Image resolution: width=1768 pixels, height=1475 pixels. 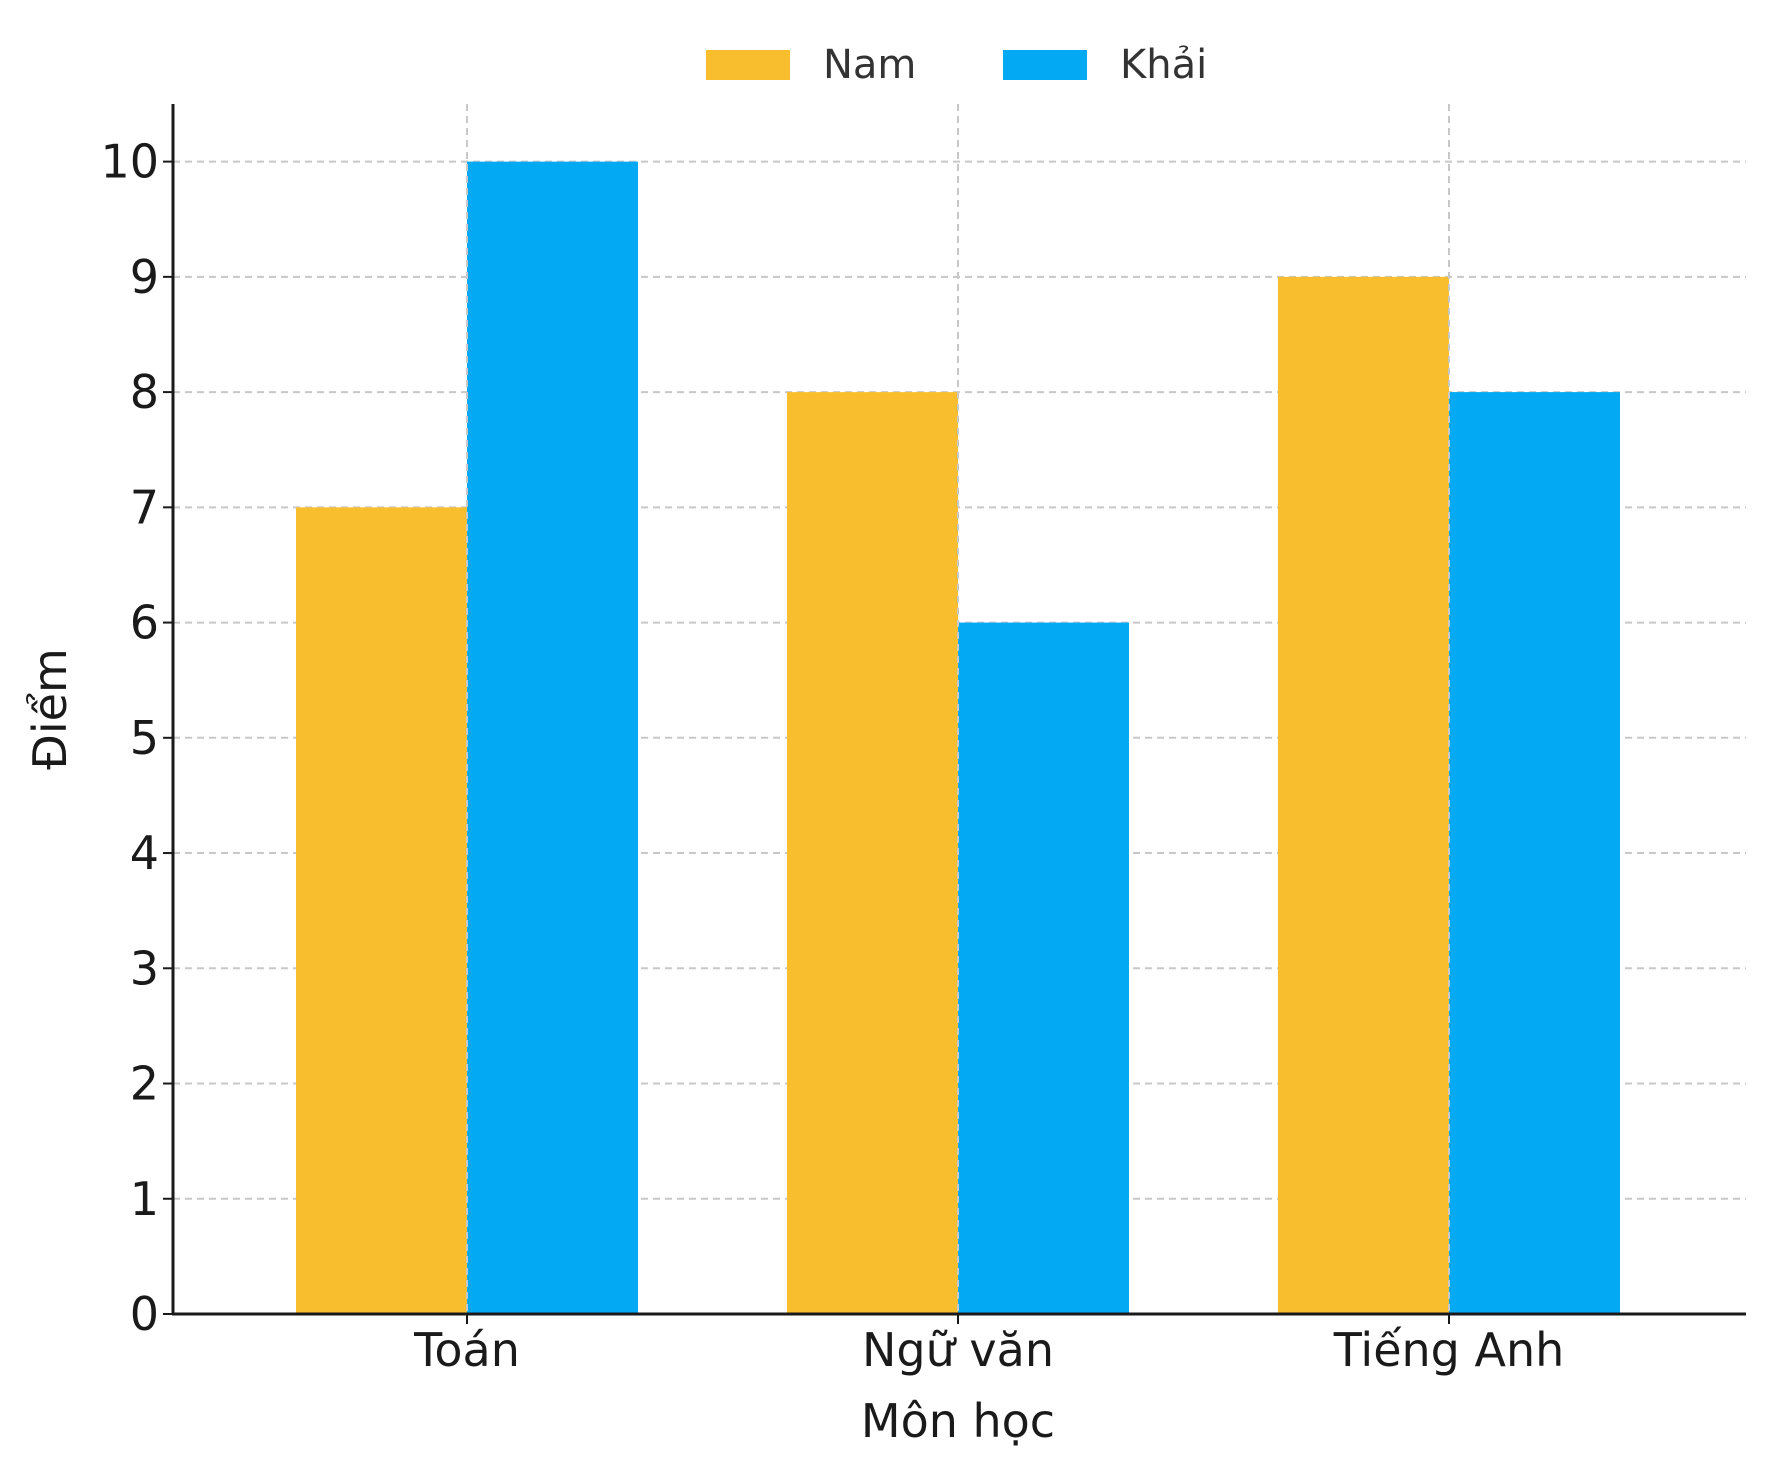 I want to click on x-tick-label: Tiếng Anh, so click(x=1449, y=1350).